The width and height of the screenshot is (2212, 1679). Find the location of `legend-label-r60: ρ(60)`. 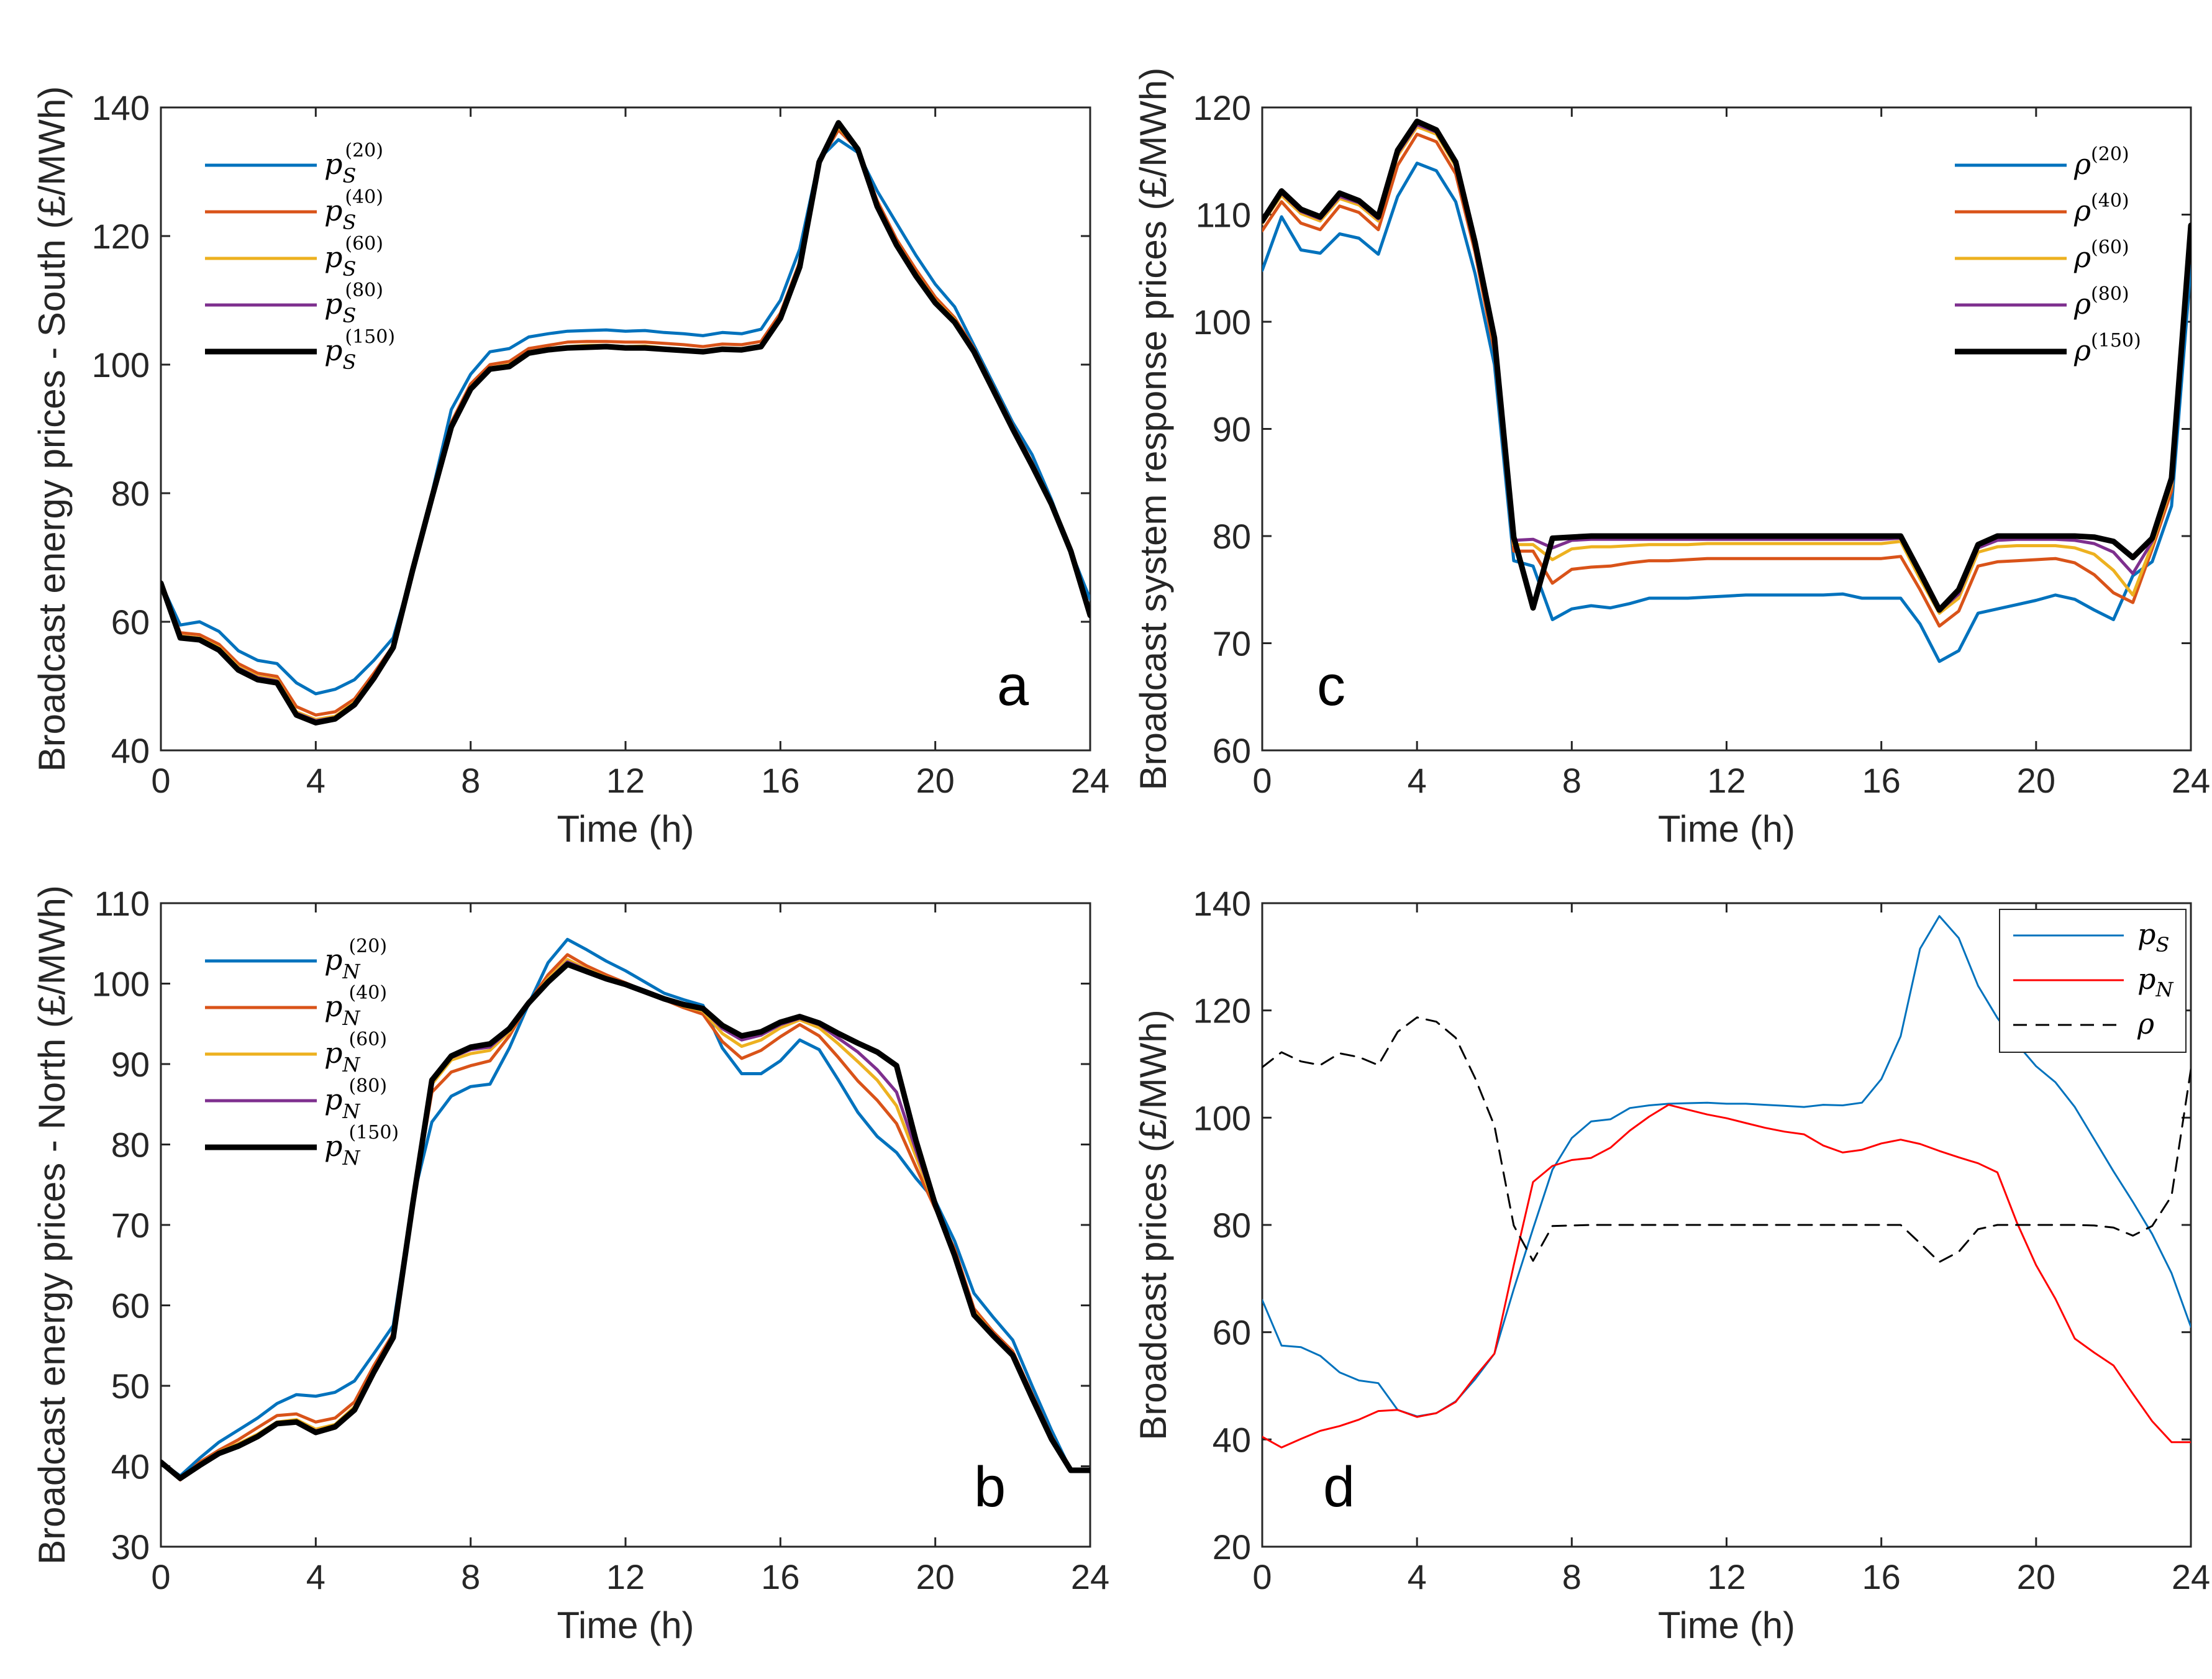

legend-label-r60: ρ(60) is located at coordinates (2101, 255).